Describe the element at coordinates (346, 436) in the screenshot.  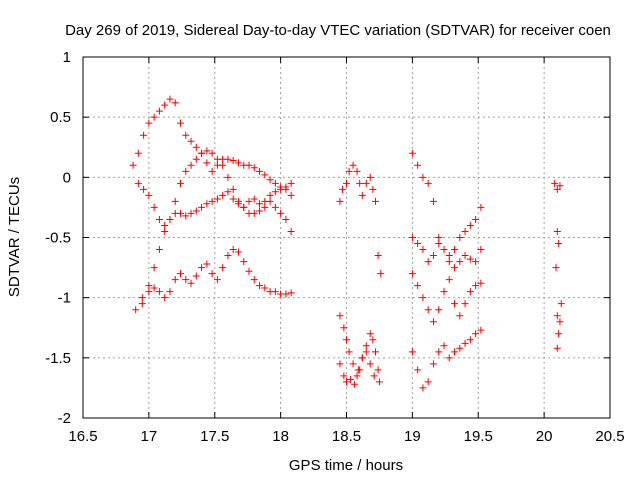
I see `x-tick-label: 18.5` at that location.